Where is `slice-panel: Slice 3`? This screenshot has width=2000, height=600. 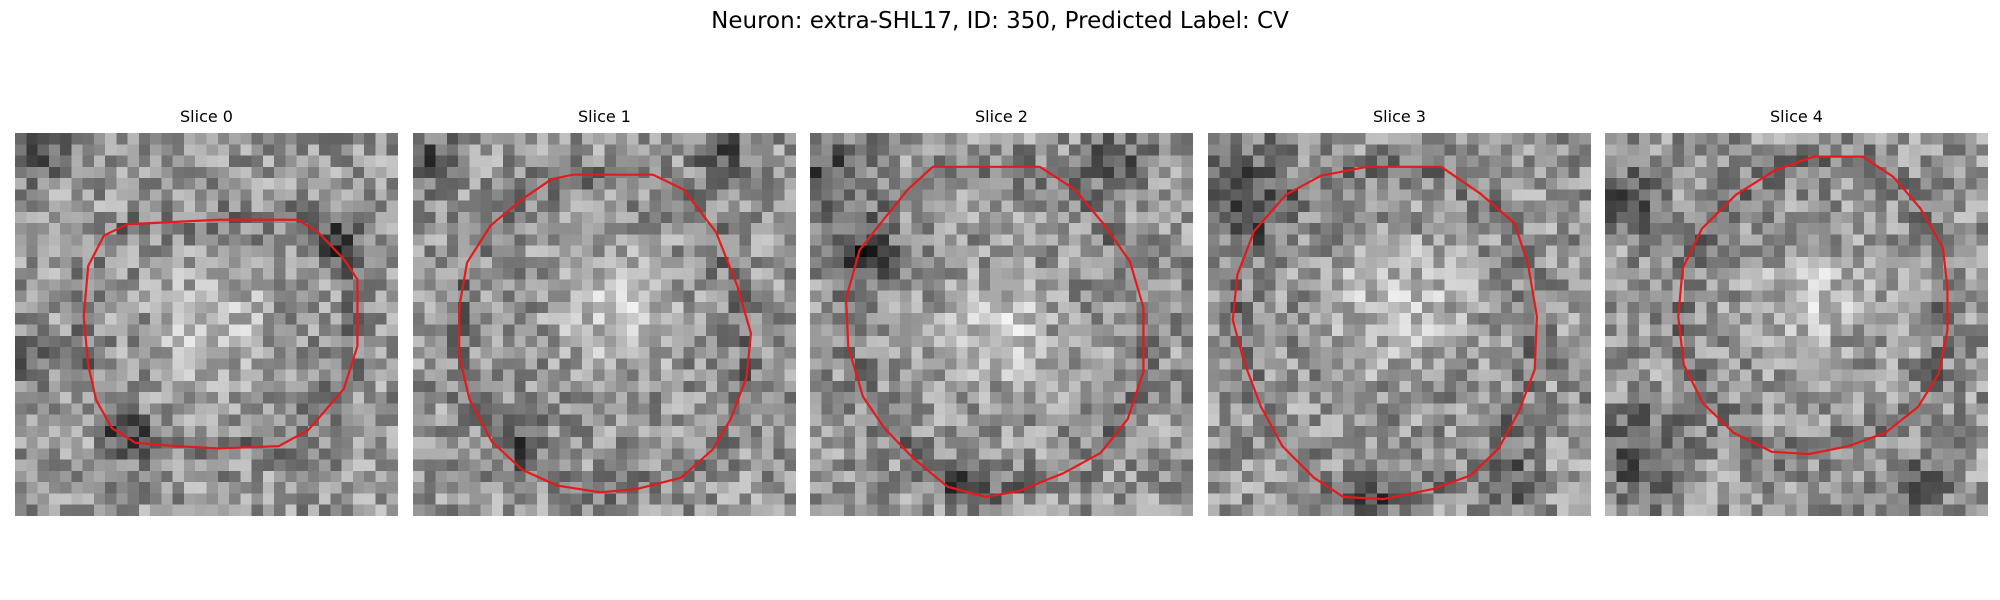 slice-panel: Slice 3 is located at coordinates (1399, 311).